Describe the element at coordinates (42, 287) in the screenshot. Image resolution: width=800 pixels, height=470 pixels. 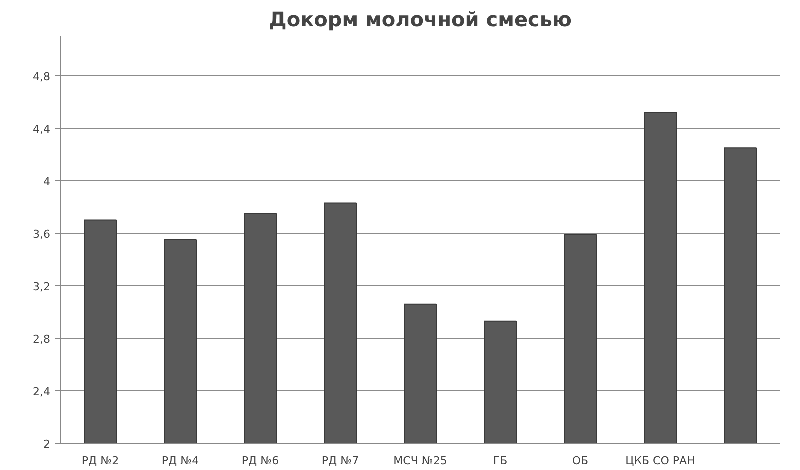
I see `y-tick-label: 3,2` at that location.